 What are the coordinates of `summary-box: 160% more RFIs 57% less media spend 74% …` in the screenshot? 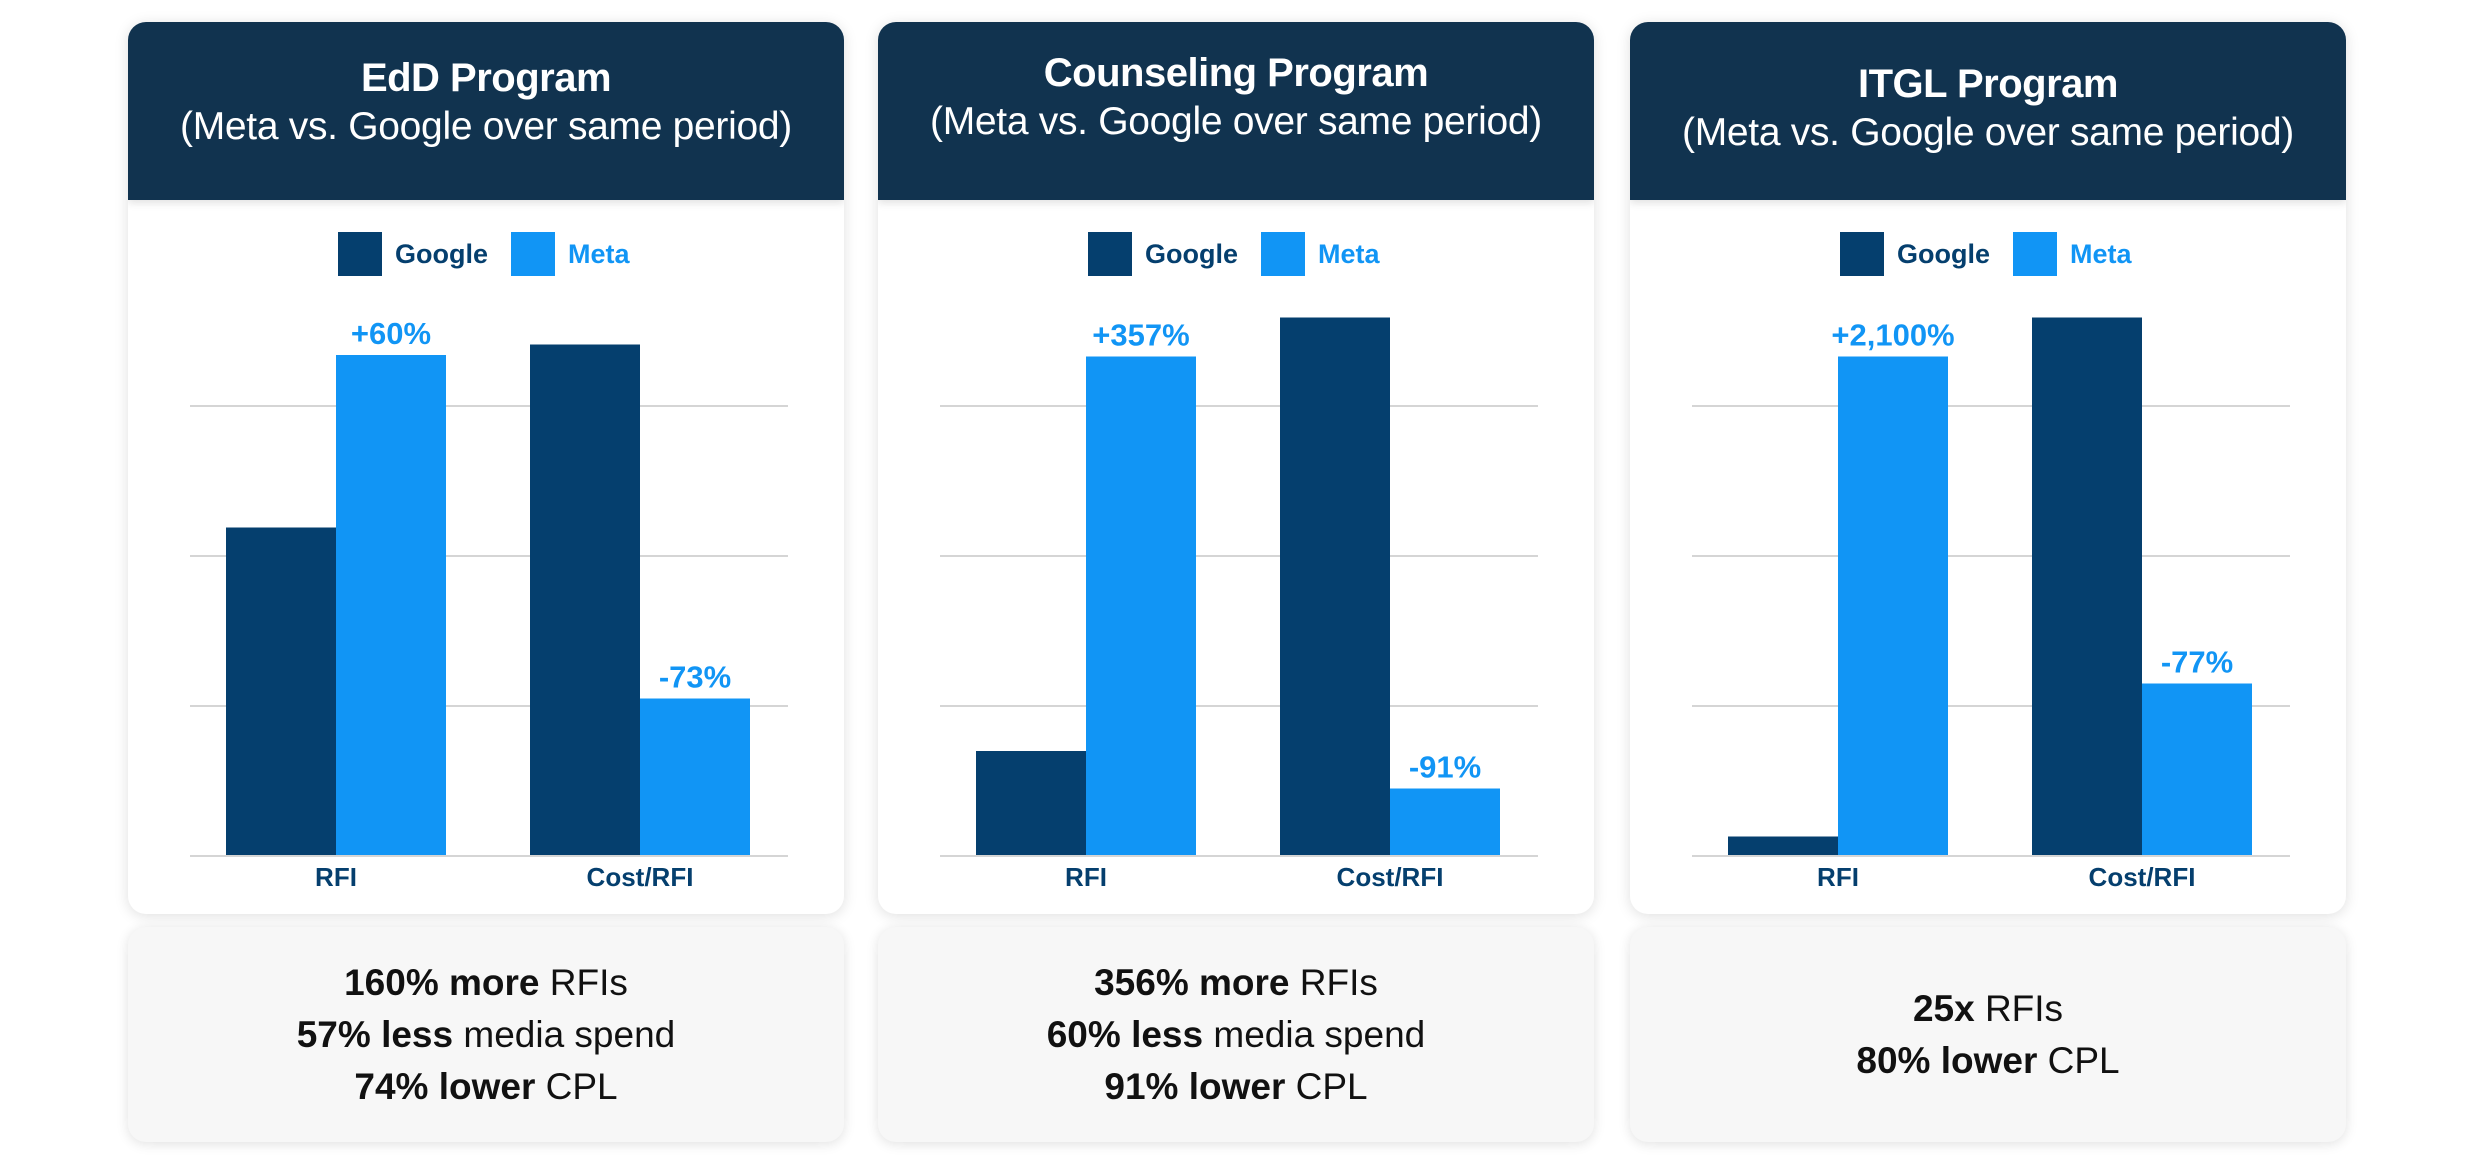 It's located at (486, 1034).